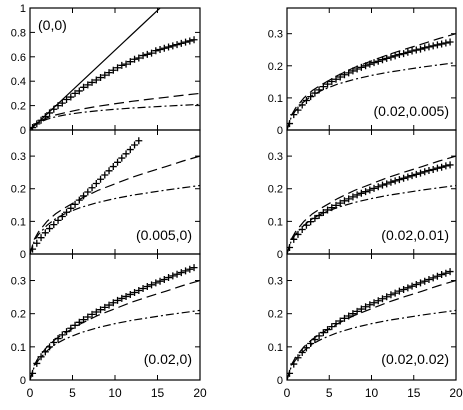 The width and height of the screenshot is (463, 410). I want to click on x-tick-label: 5, so click(329, 393).